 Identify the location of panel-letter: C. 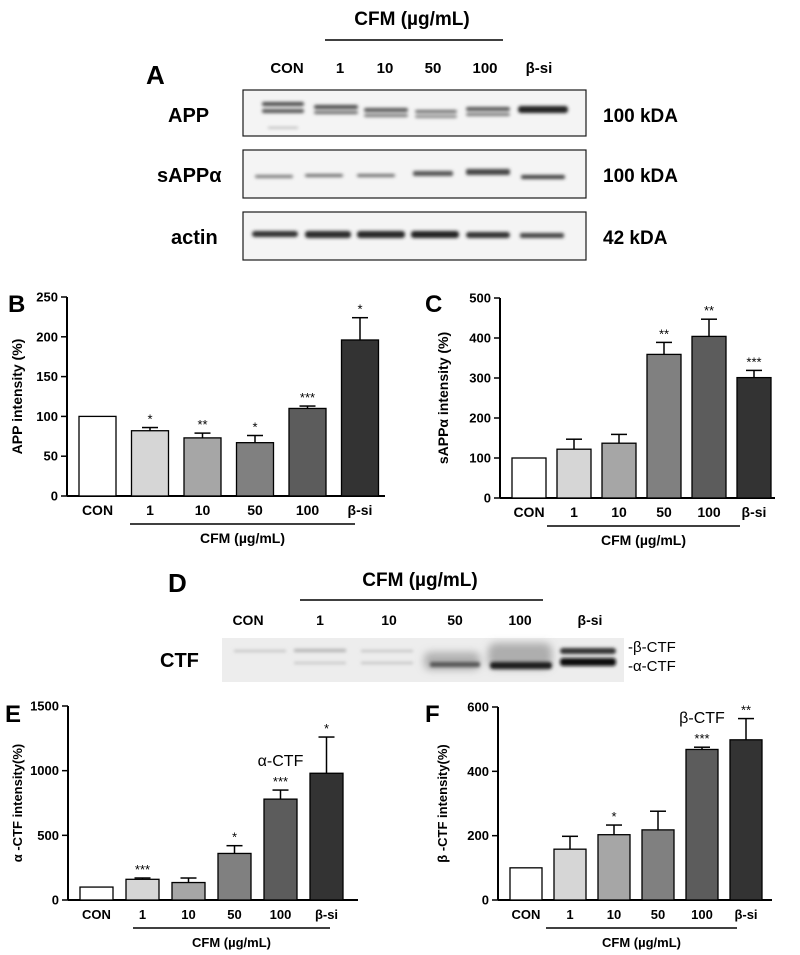
(433, 304).